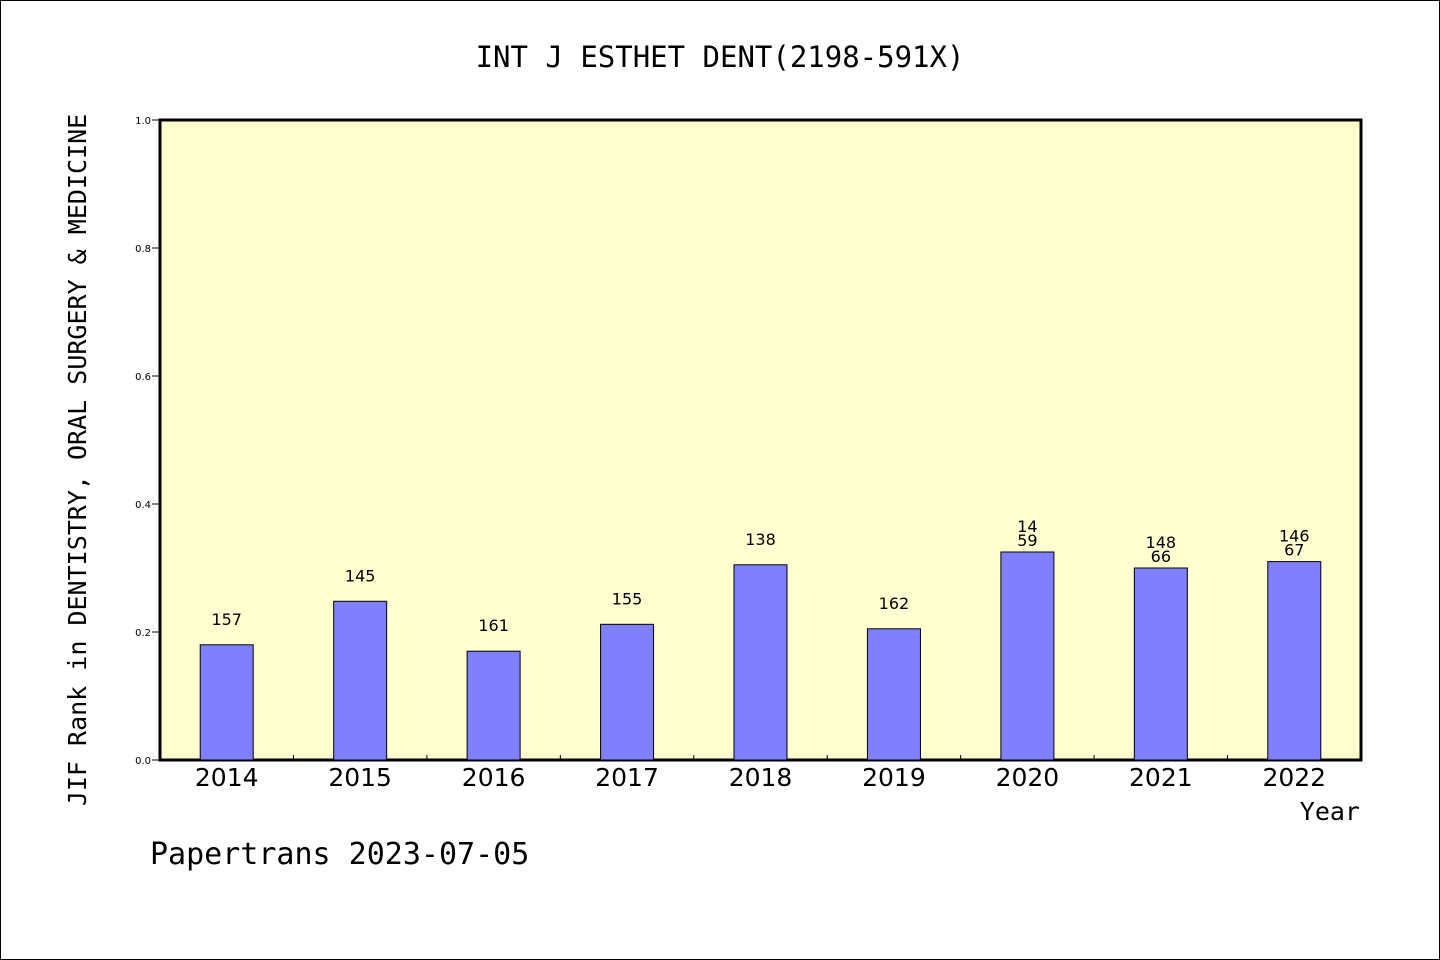 This screenshot has width=1440, height=960. I want to click on bar-label-2015: 145, so click(360, 575).